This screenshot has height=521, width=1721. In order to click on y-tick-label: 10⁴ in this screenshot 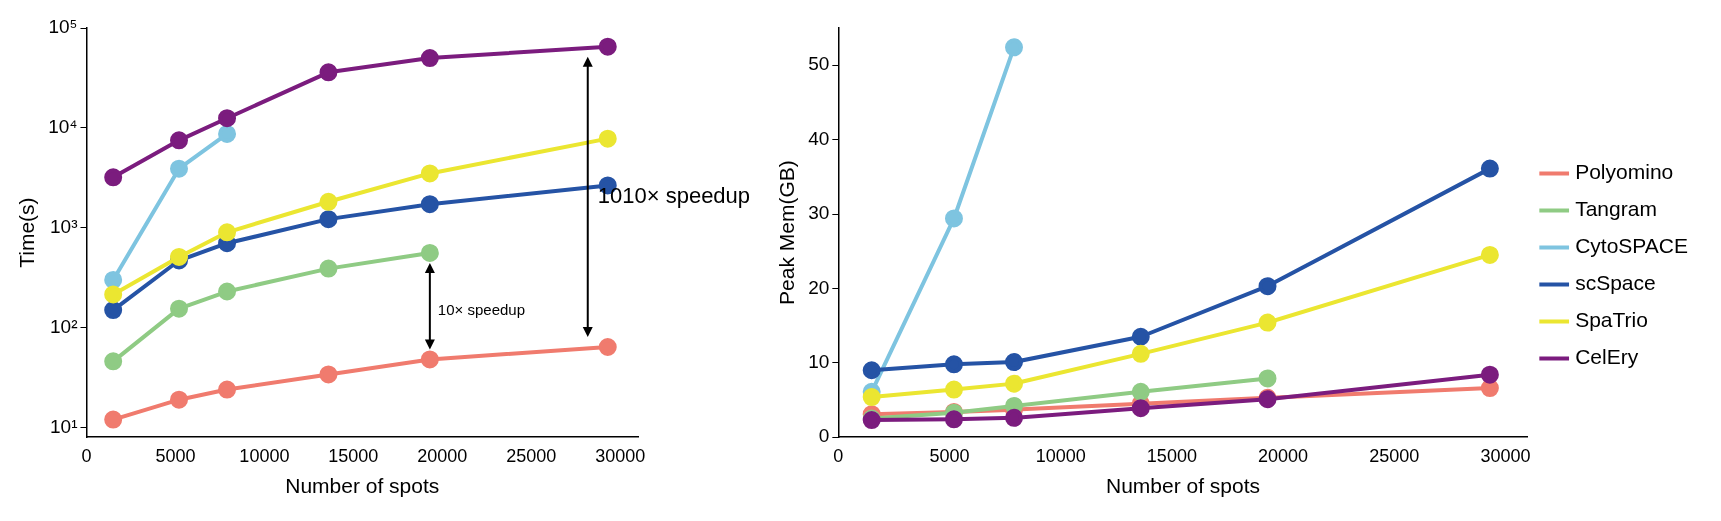, I will do `click(63, 127)`.